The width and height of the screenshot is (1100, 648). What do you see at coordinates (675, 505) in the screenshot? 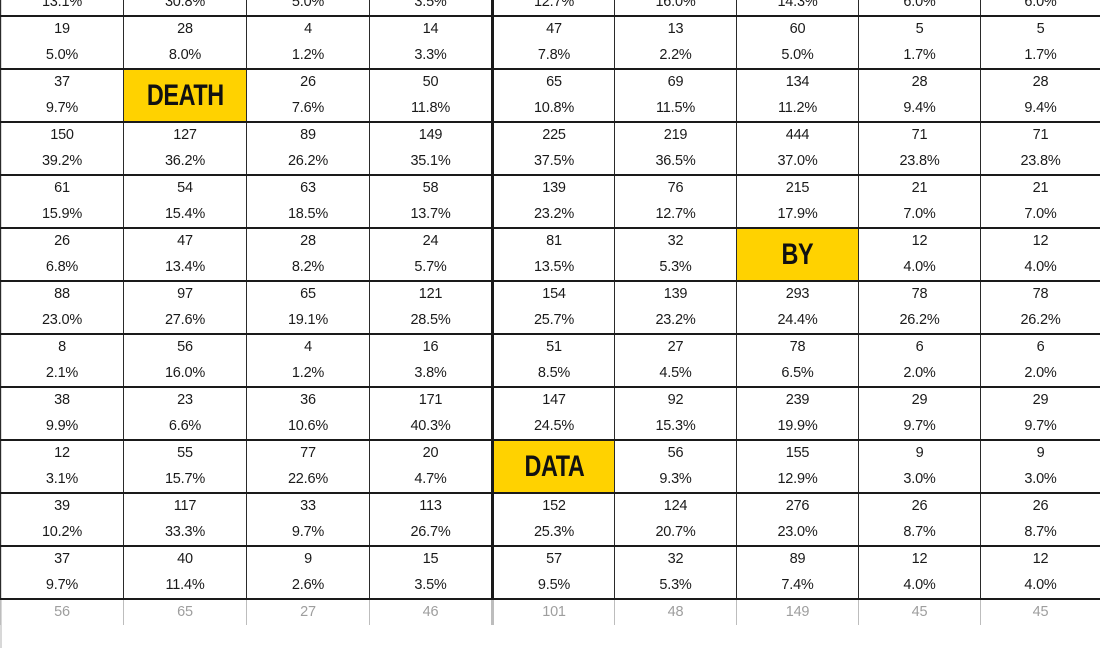
I see `count-cell: 124` at bounding box center [675, 505].